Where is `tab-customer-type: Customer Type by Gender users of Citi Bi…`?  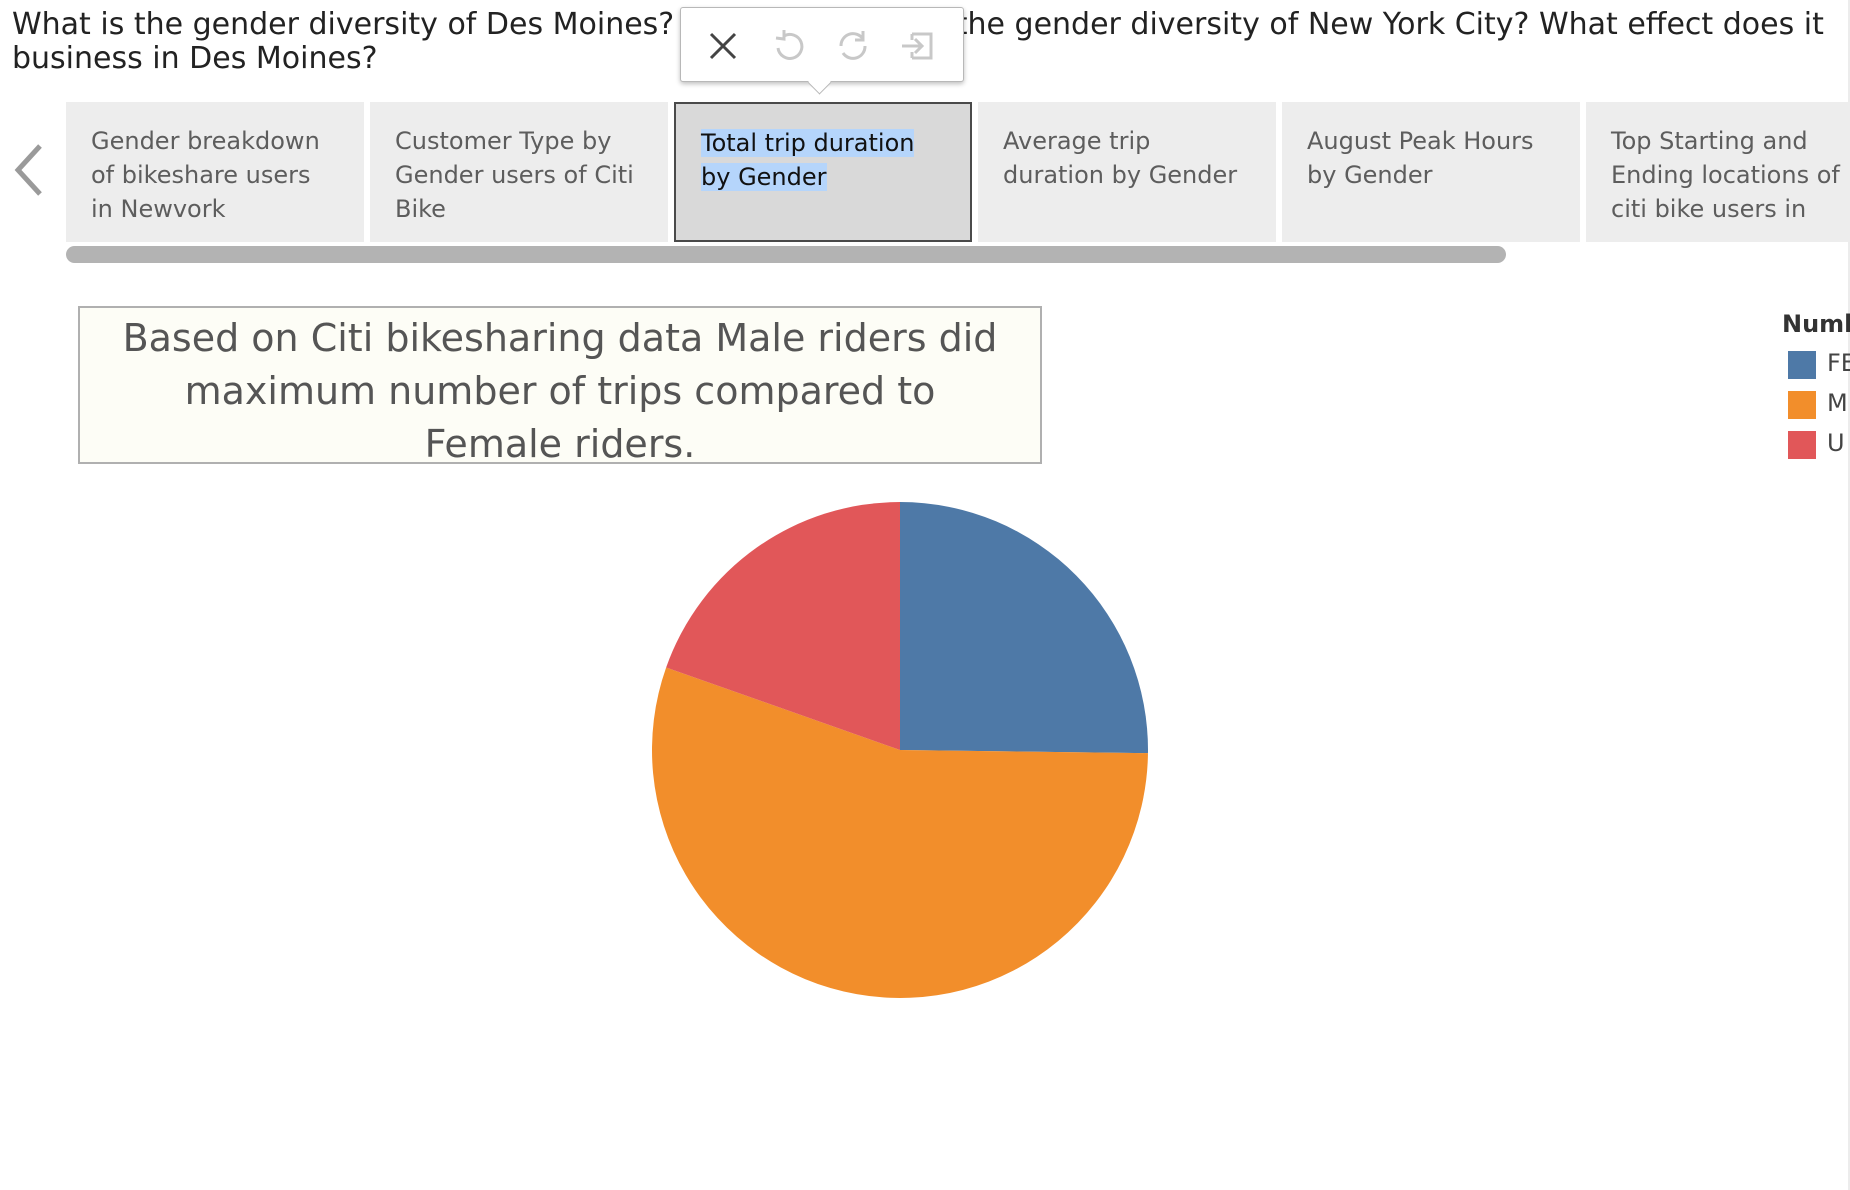
tab-customer-type: Customer Type by Gender users of Citi Bi… is located at coordinates (519, 172).